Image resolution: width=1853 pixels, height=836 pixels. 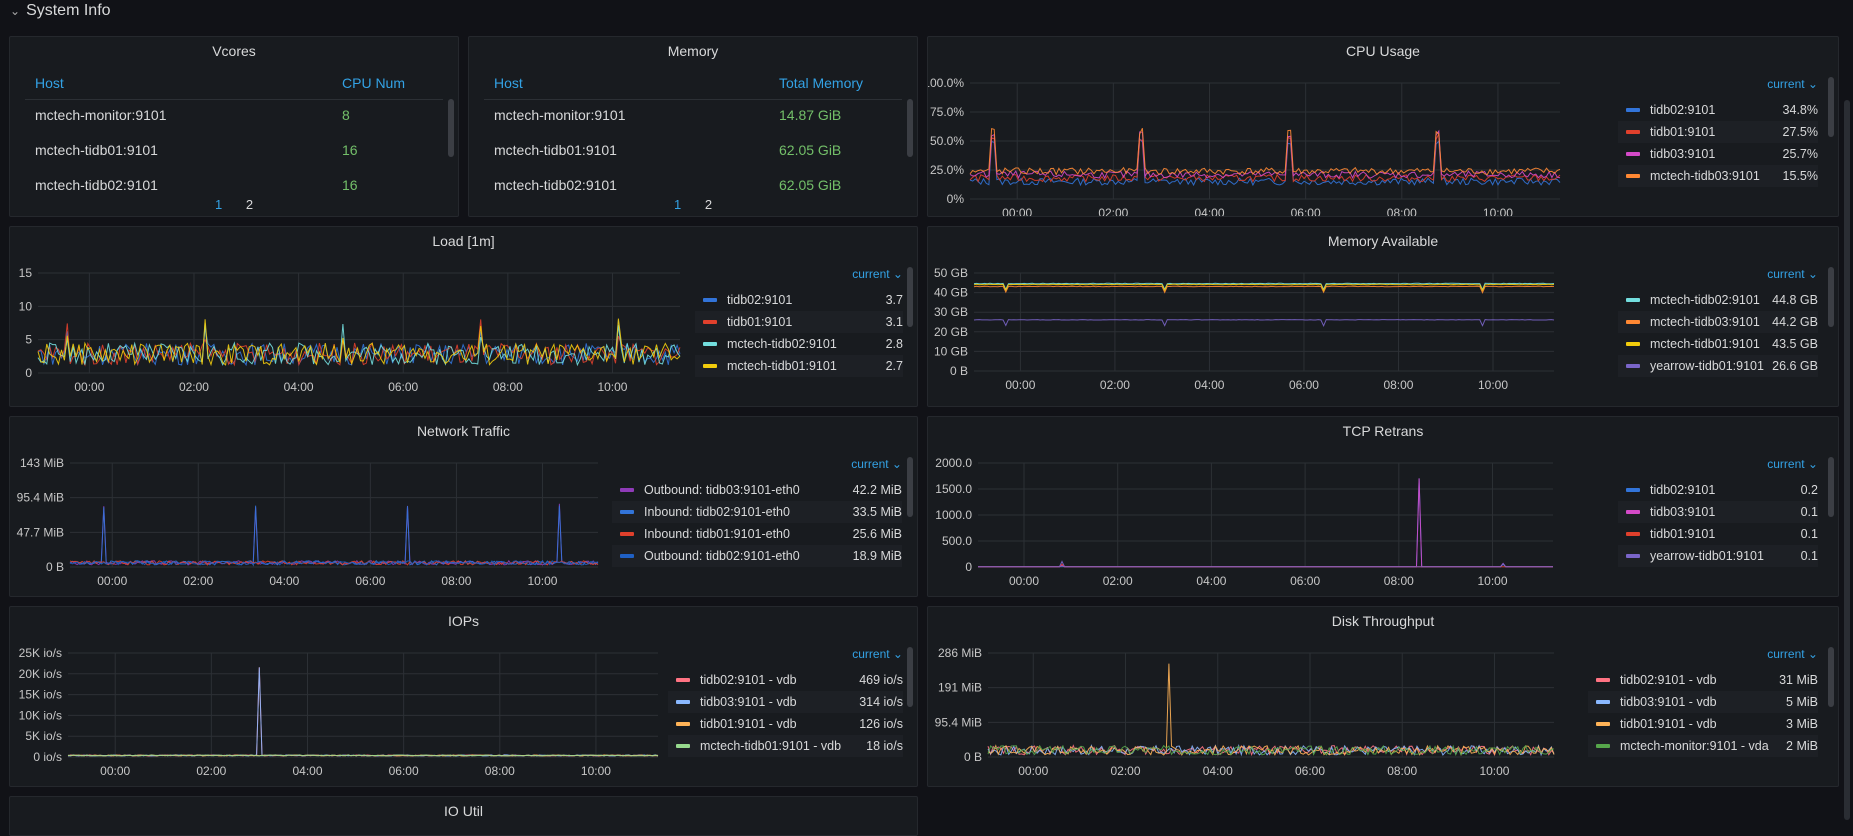 I want to click on chevron-down-icon: ⌄, so click(x=15, y=11).